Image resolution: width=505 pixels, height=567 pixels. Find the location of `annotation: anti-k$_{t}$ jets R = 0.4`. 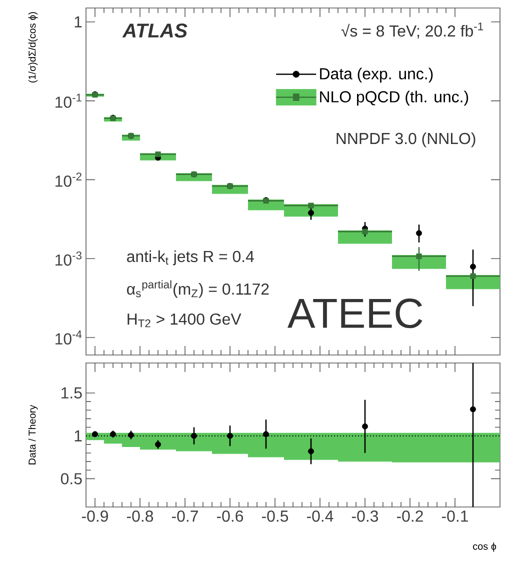

annotation: anti-k$_{t}$ jets R = 0.4 is located at coordinates (190, 258).